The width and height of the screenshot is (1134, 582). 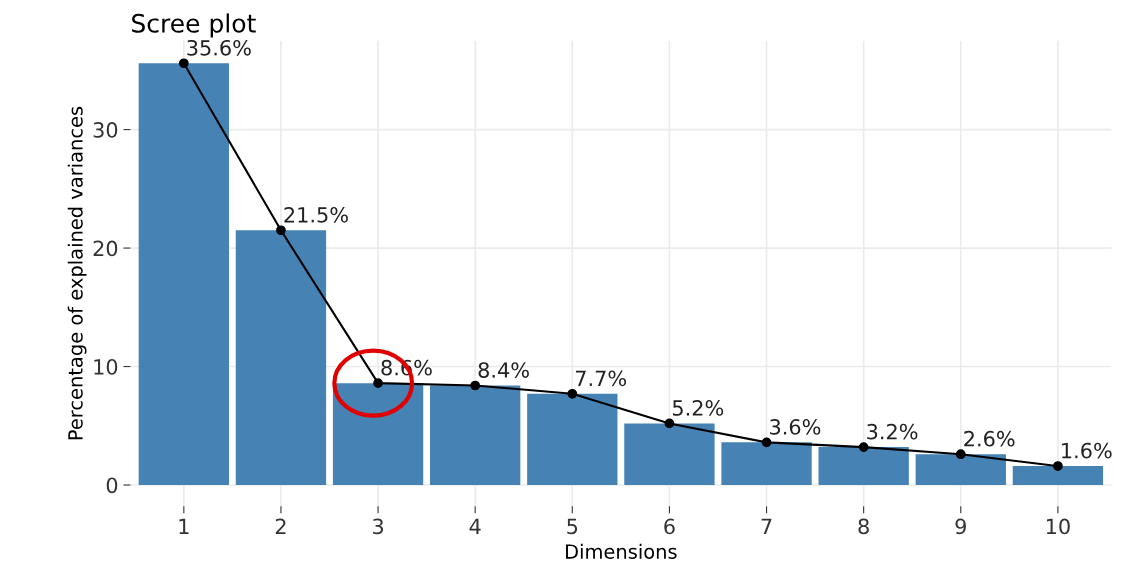 I want to click on x-tick-label: 1, so click(x=184, y=526).